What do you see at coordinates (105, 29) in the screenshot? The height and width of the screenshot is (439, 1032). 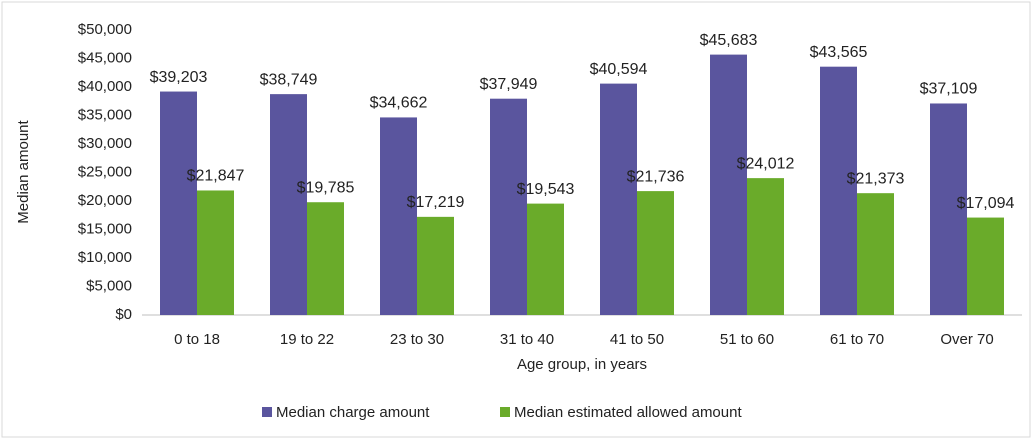 I see `y-tick-label: $50,000` at bounding box center [105, 29].